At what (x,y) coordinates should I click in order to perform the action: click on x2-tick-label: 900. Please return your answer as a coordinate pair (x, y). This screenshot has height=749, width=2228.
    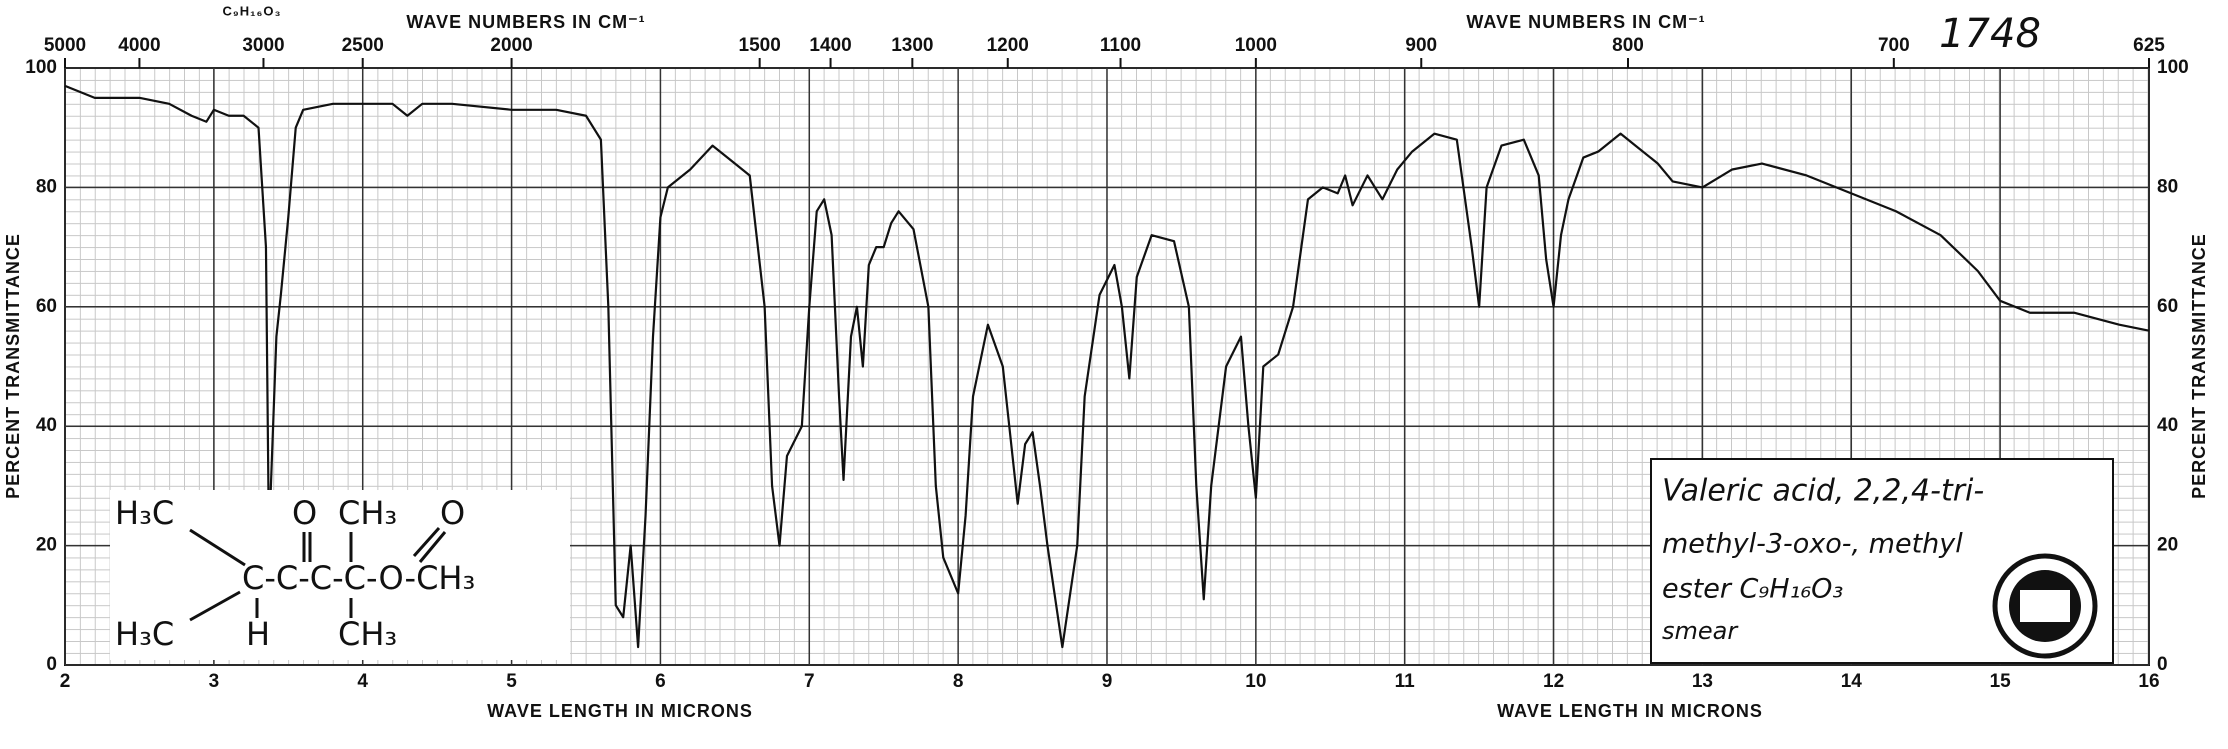
    Looking at the image, I should click on (1421, 45).